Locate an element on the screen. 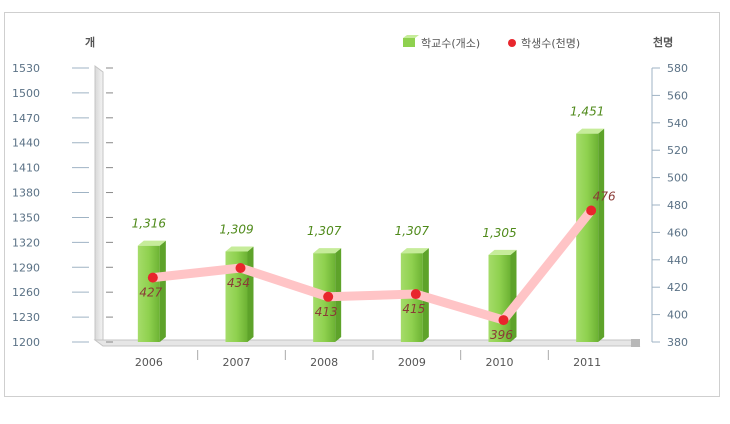  right-tick-label: 560 is located at coordinates (677, 95).